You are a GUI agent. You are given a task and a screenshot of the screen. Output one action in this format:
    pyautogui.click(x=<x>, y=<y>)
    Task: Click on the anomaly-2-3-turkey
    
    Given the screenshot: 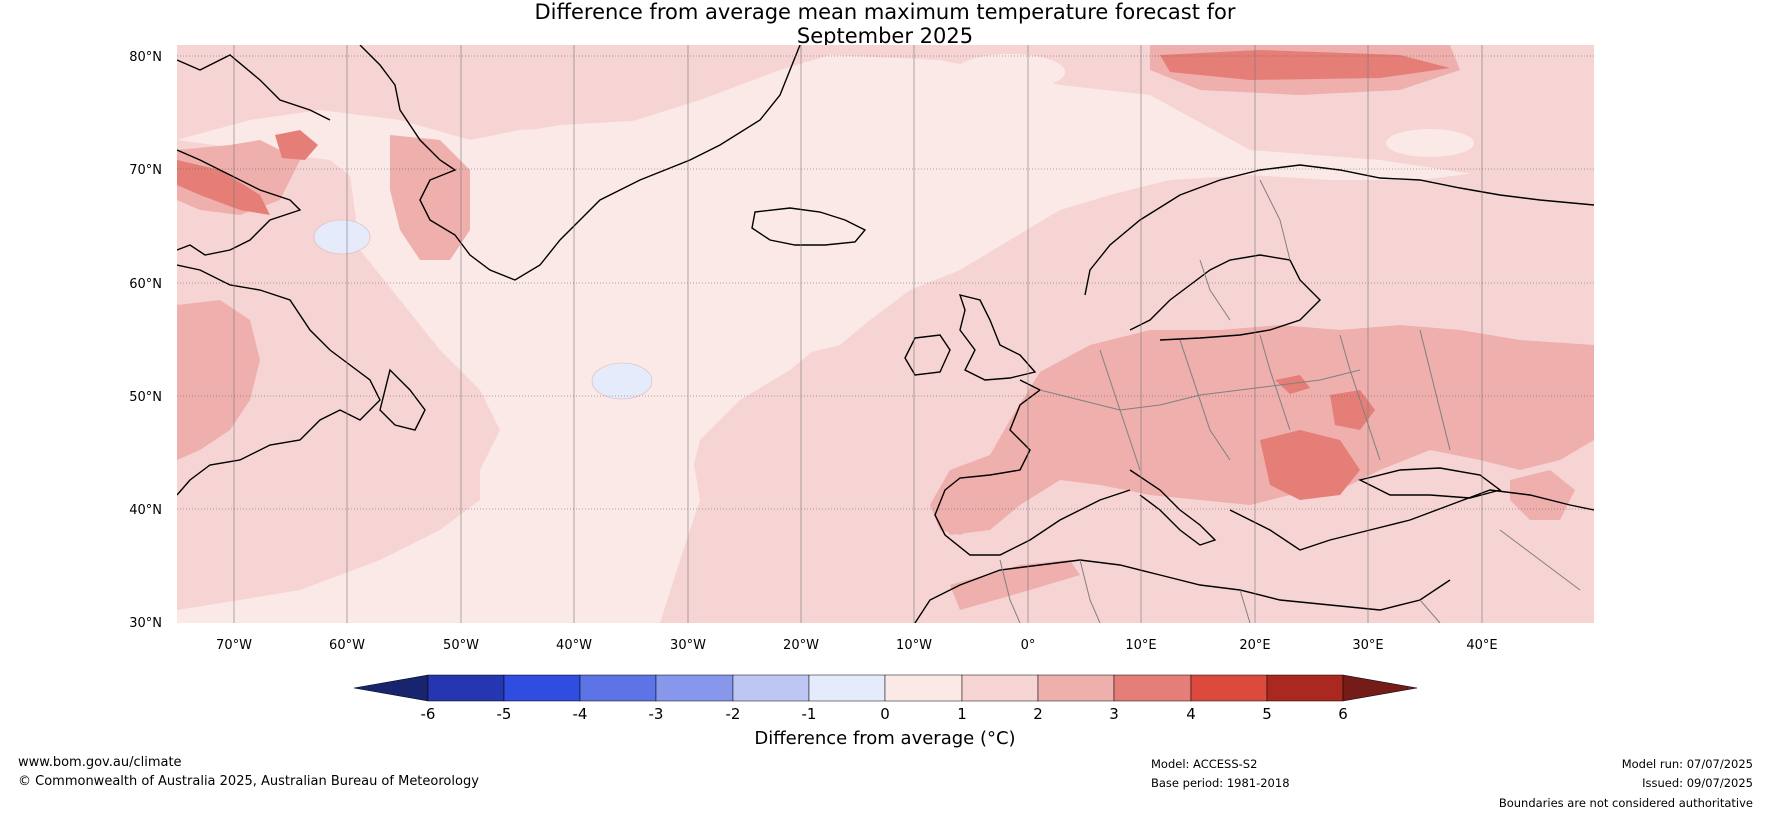 What is the action you would take?
    pyautogui.click(x=1542, y=495)
    